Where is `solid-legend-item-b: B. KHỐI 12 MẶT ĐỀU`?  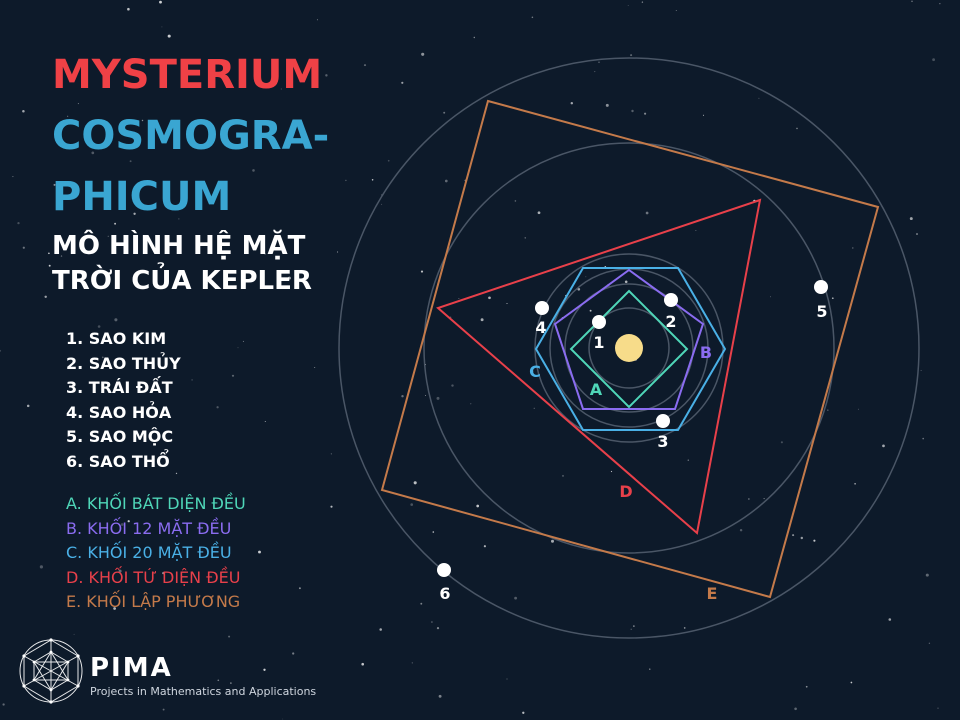
solid-legend-item-b: B. KHỐI 12 MẶT ĐỀU is located at coordinates (149, 528).